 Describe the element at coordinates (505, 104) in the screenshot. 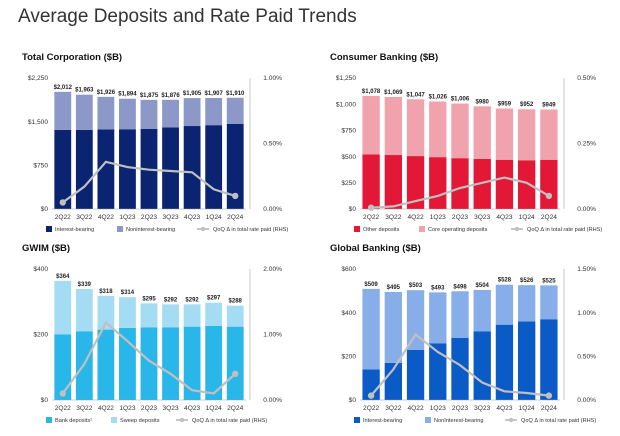

I see `total-label: $959` at that location.